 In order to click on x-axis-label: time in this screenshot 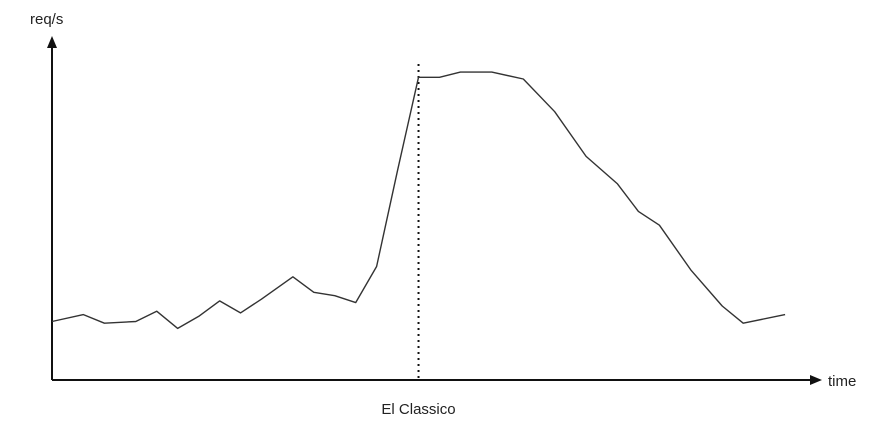, I will do `click(842, 381)`.